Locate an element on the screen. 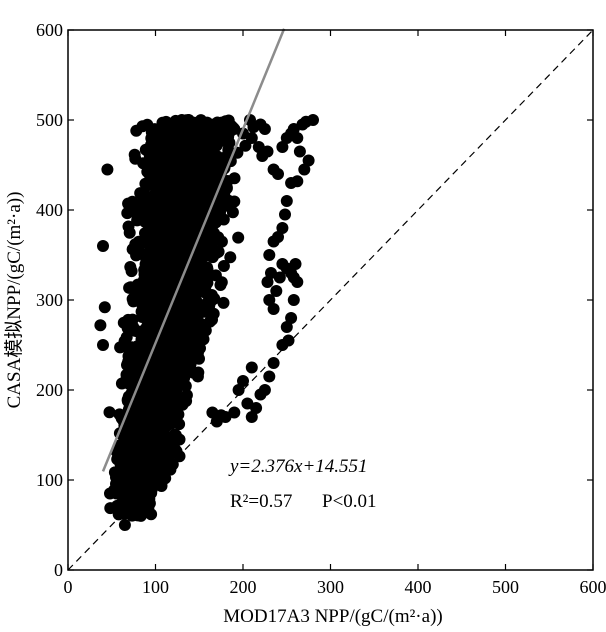 This screenshot has width=606, height=632. y-axis-title: CASA模拟NPP/(gC/(m²·a)) is located at coordinates (14, 300).